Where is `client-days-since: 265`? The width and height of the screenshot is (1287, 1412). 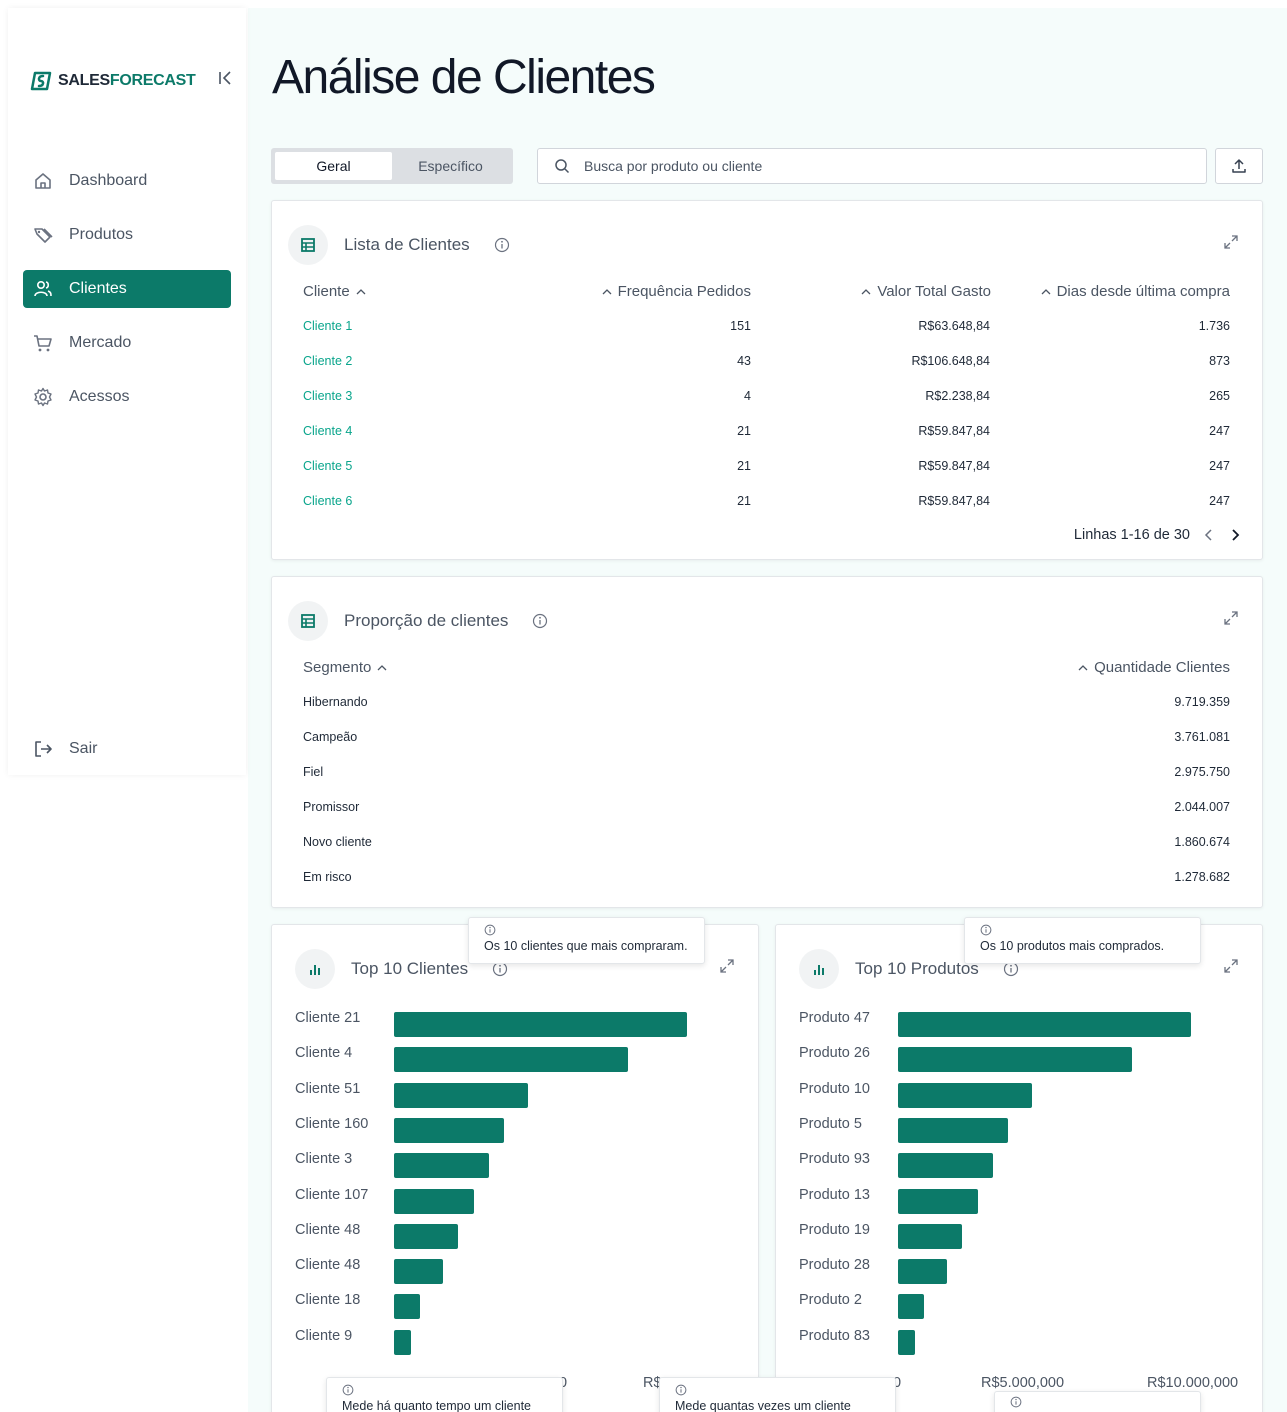 client-days-since: 265 is located at coordinates (1219, 396).